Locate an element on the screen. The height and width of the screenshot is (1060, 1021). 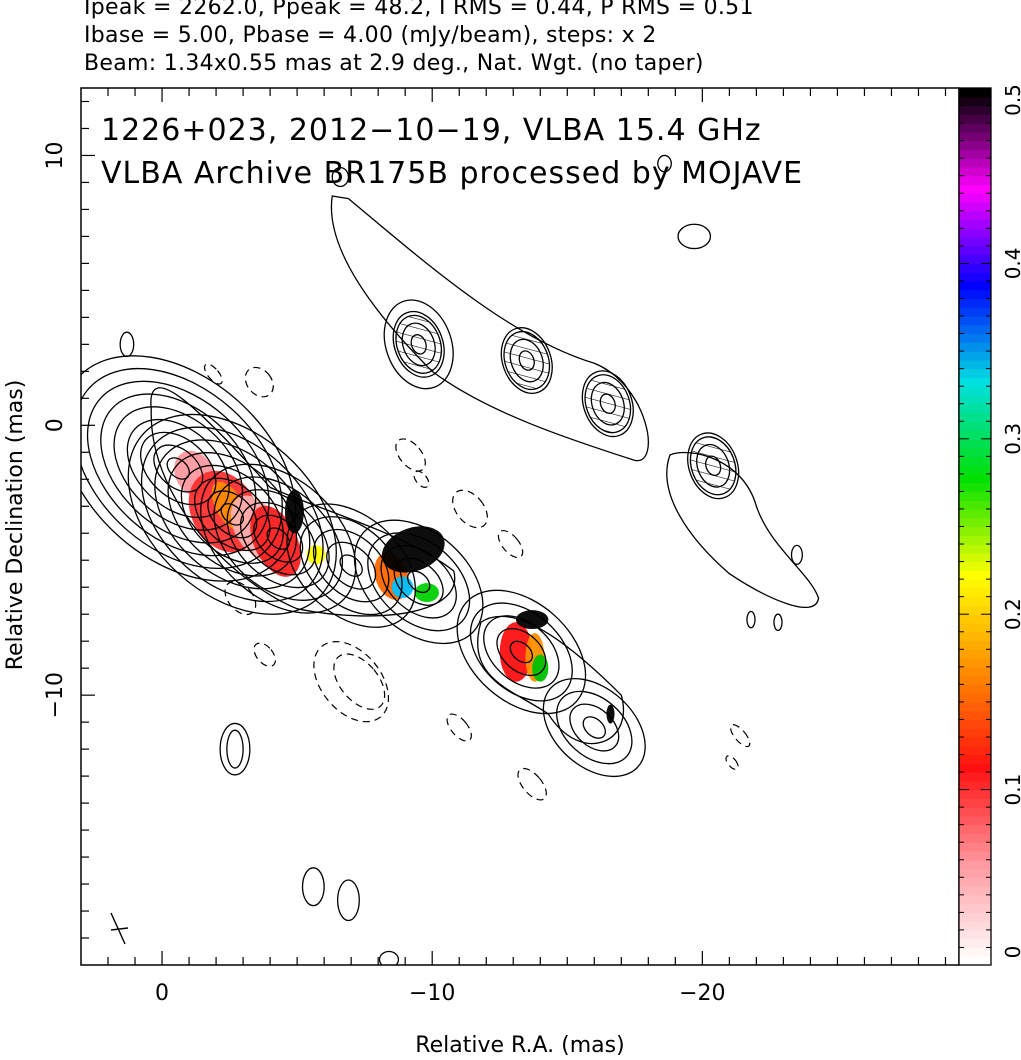
jet-envelope is located at coordinates (303, 502).